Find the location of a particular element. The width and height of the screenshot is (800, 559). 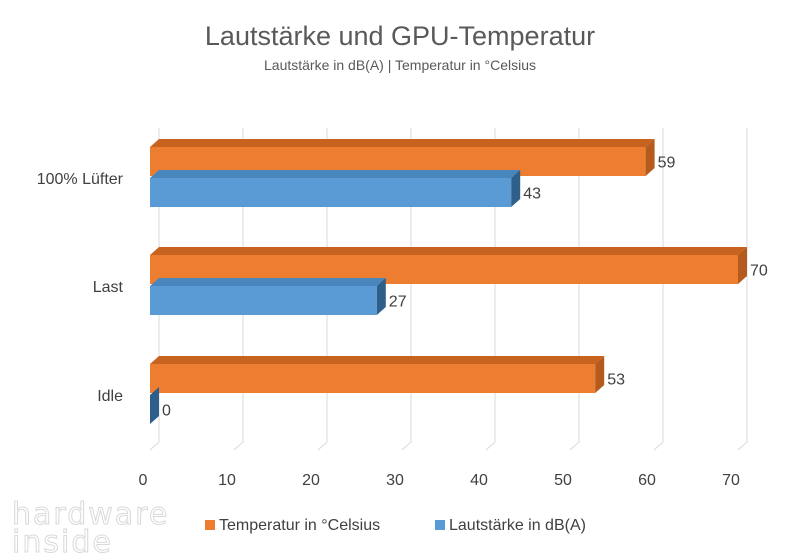

watermark: hardware inside is located at coordinates (90, 528).